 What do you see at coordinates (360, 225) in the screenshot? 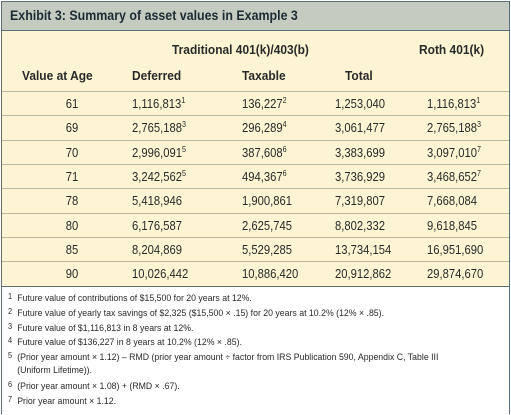
I see `cell-value: 8,802,332` at bounding box center [360, 225].